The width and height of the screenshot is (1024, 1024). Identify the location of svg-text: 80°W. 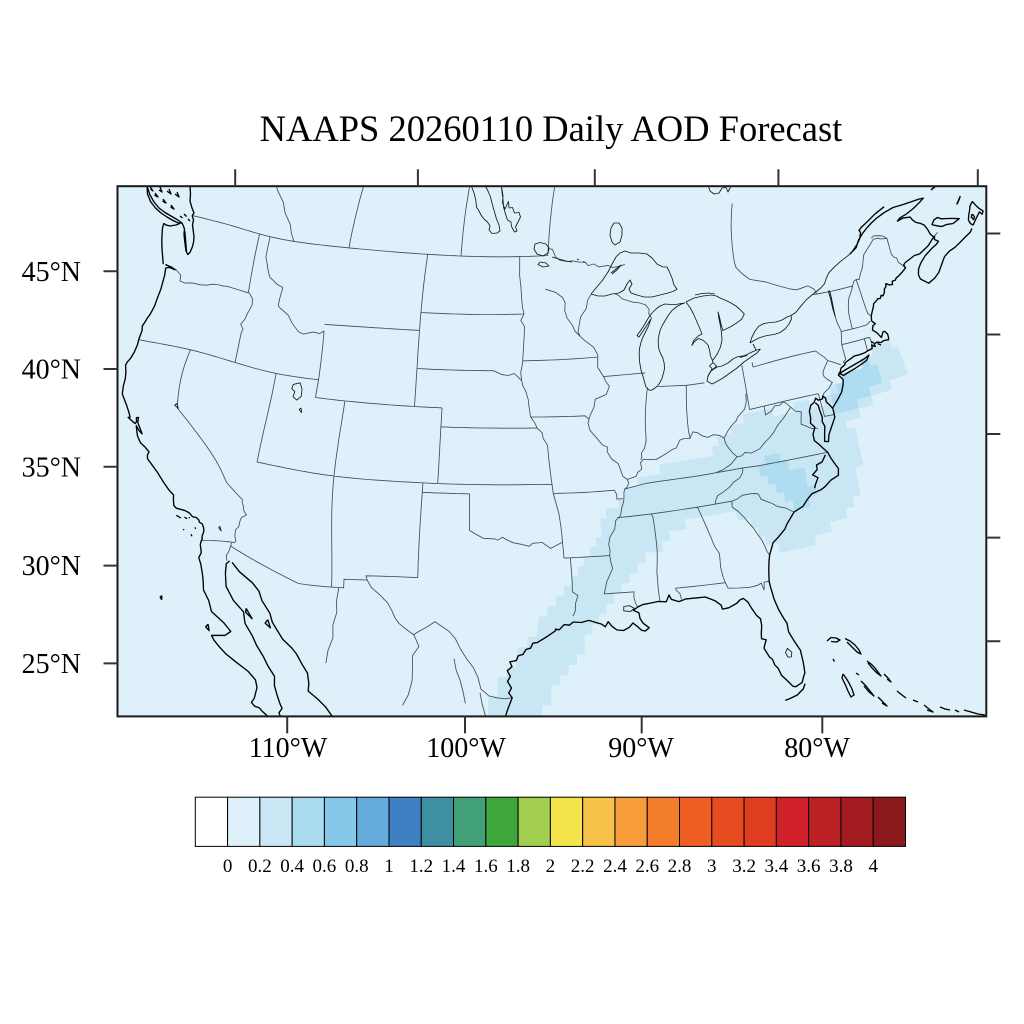
(817, 748).